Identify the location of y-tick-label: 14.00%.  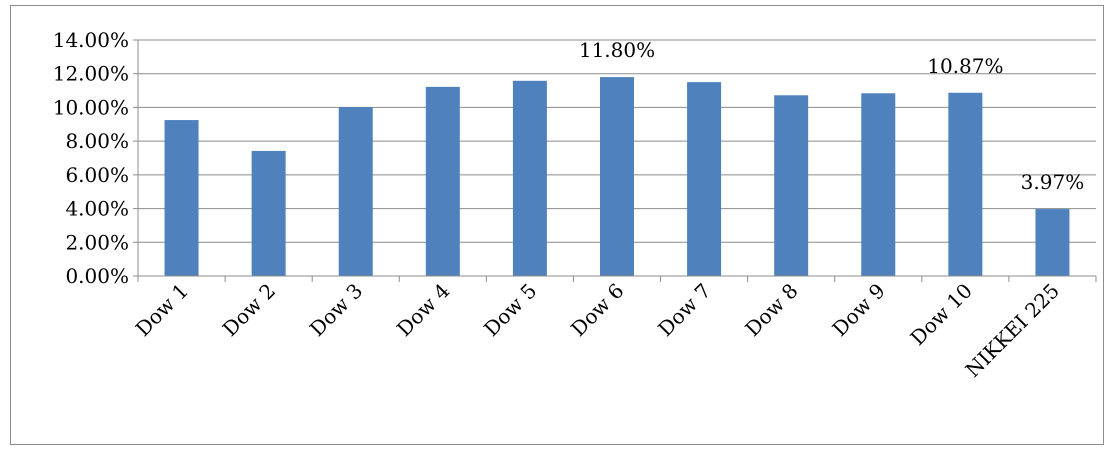
(91, 40).